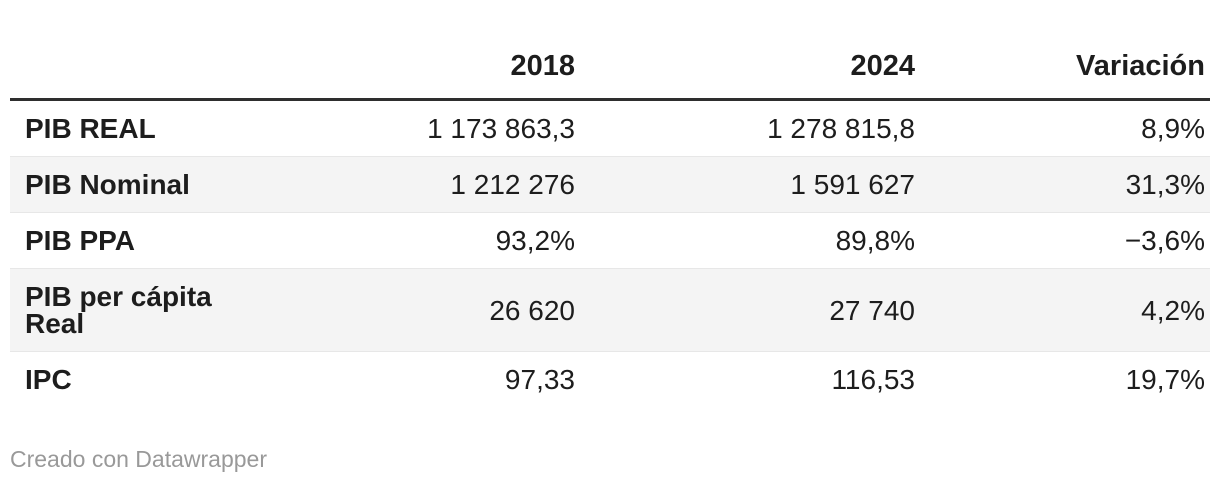  I want to click on cell-value: 93,2%, so click(415, 240).